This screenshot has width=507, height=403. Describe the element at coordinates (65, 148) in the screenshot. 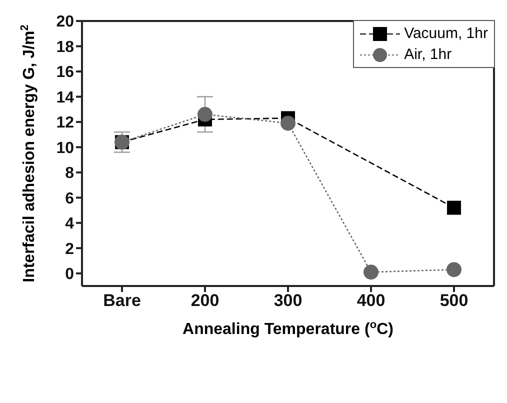

I see `y-tick-label: 10` at that location.